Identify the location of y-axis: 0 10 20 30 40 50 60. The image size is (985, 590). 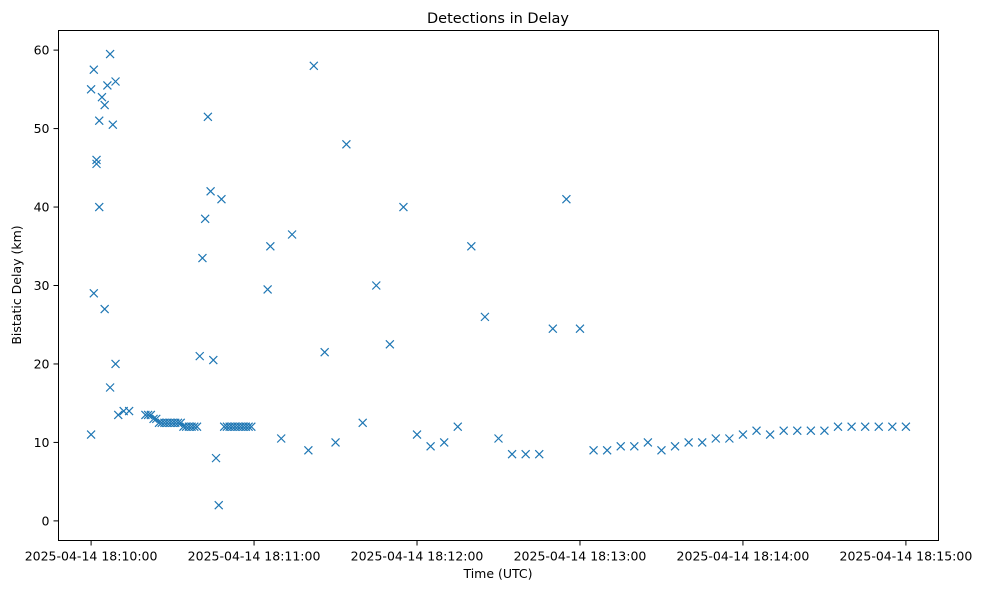
(46, 285).